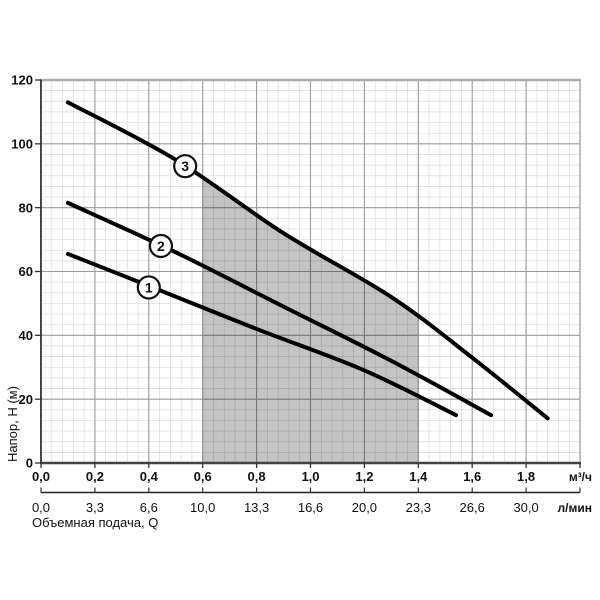 Image resolution: width=600 pixels, height=600 pixels. I want to click on x-axis-primary: 0,0 0,2 0,4 0,6 0,8 1,0 1,2 1,4 1,6 1,8, so click(306, 473).